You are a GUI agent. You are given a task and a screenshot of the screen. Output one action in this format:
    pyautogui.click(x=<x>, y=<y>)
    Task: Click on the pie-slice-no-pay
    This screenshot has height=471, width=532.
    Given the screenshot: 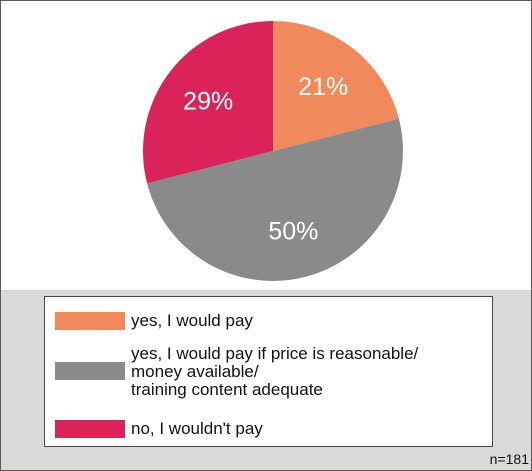 What is the action you would take?
    pyautogui.click(x=208, y=102)
    